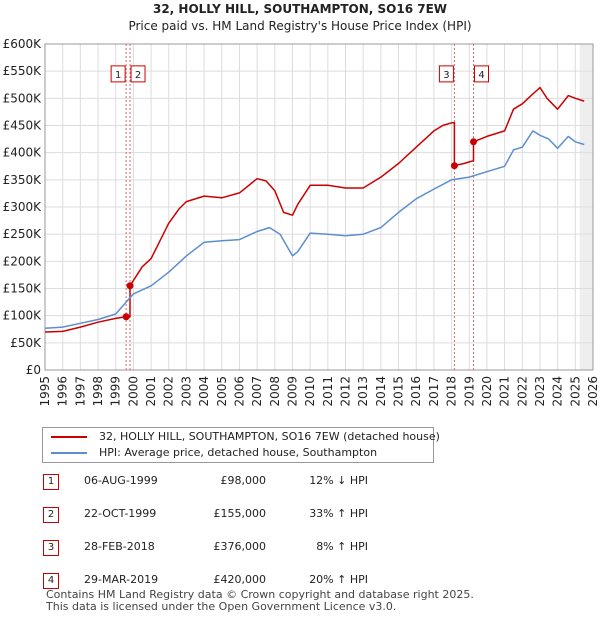 This screenshot has height=620, width=600. Describe the element at coordinates (23, 180) in the screenshot. I see `y-tick-label: £350K` at that location.